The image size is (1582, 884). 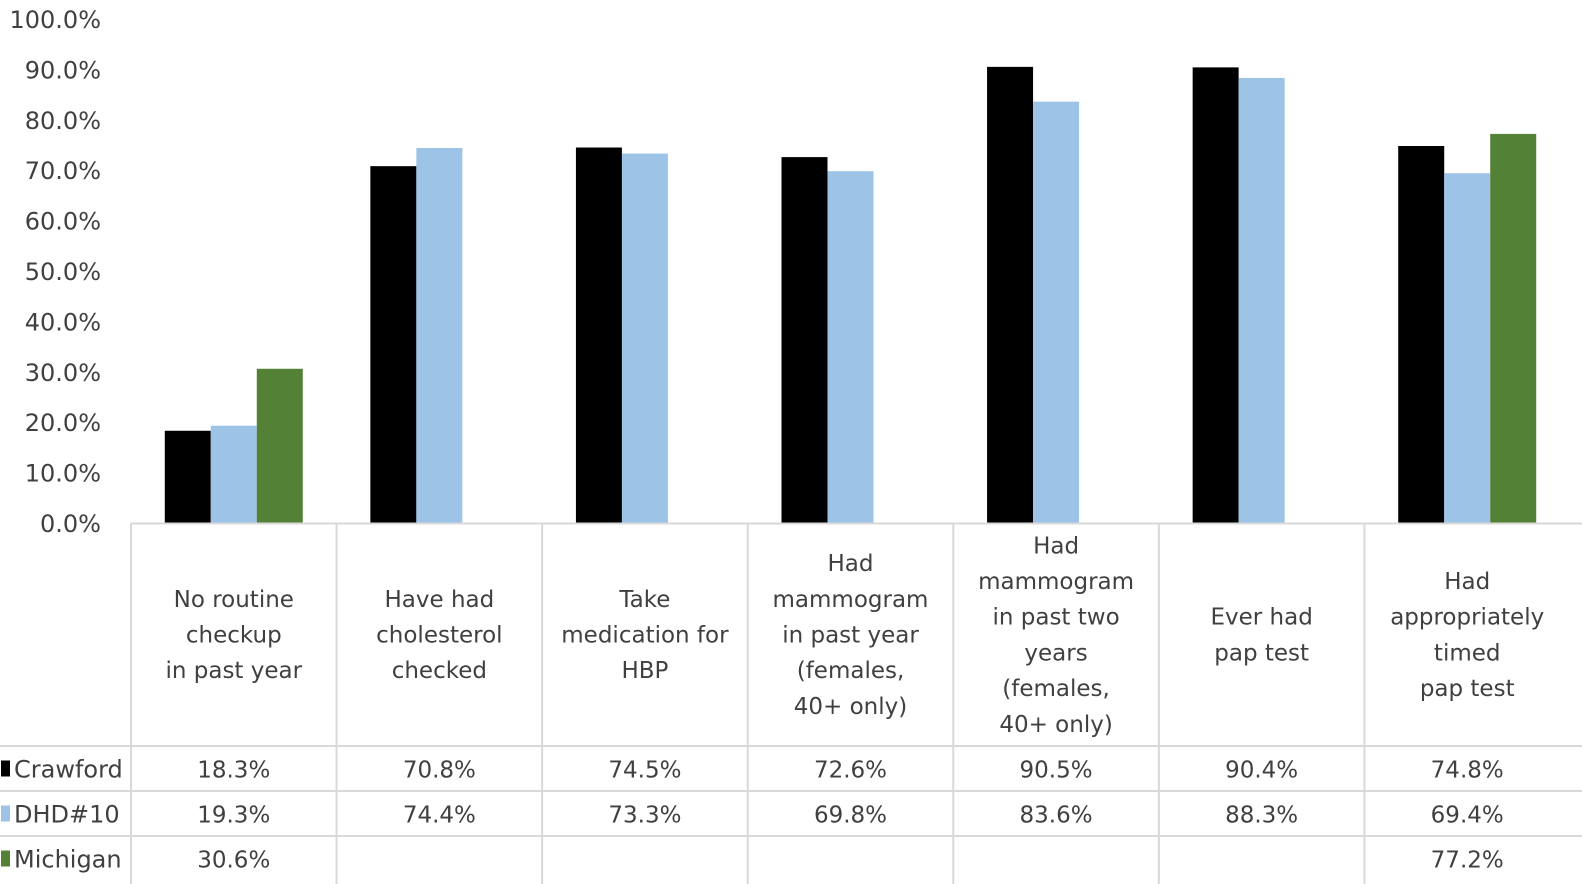 I want to click on category-label-line: HBP, so click(x=644, y=671).